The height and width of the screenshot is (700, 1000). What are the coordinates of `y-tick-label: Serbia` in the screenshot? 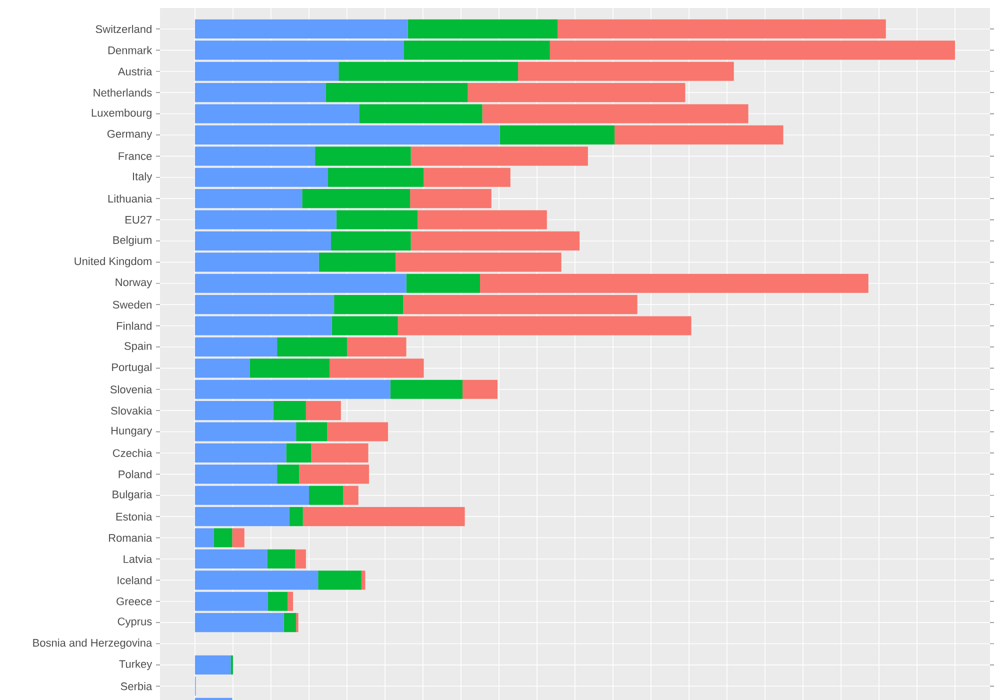 It's located at (136, 686).